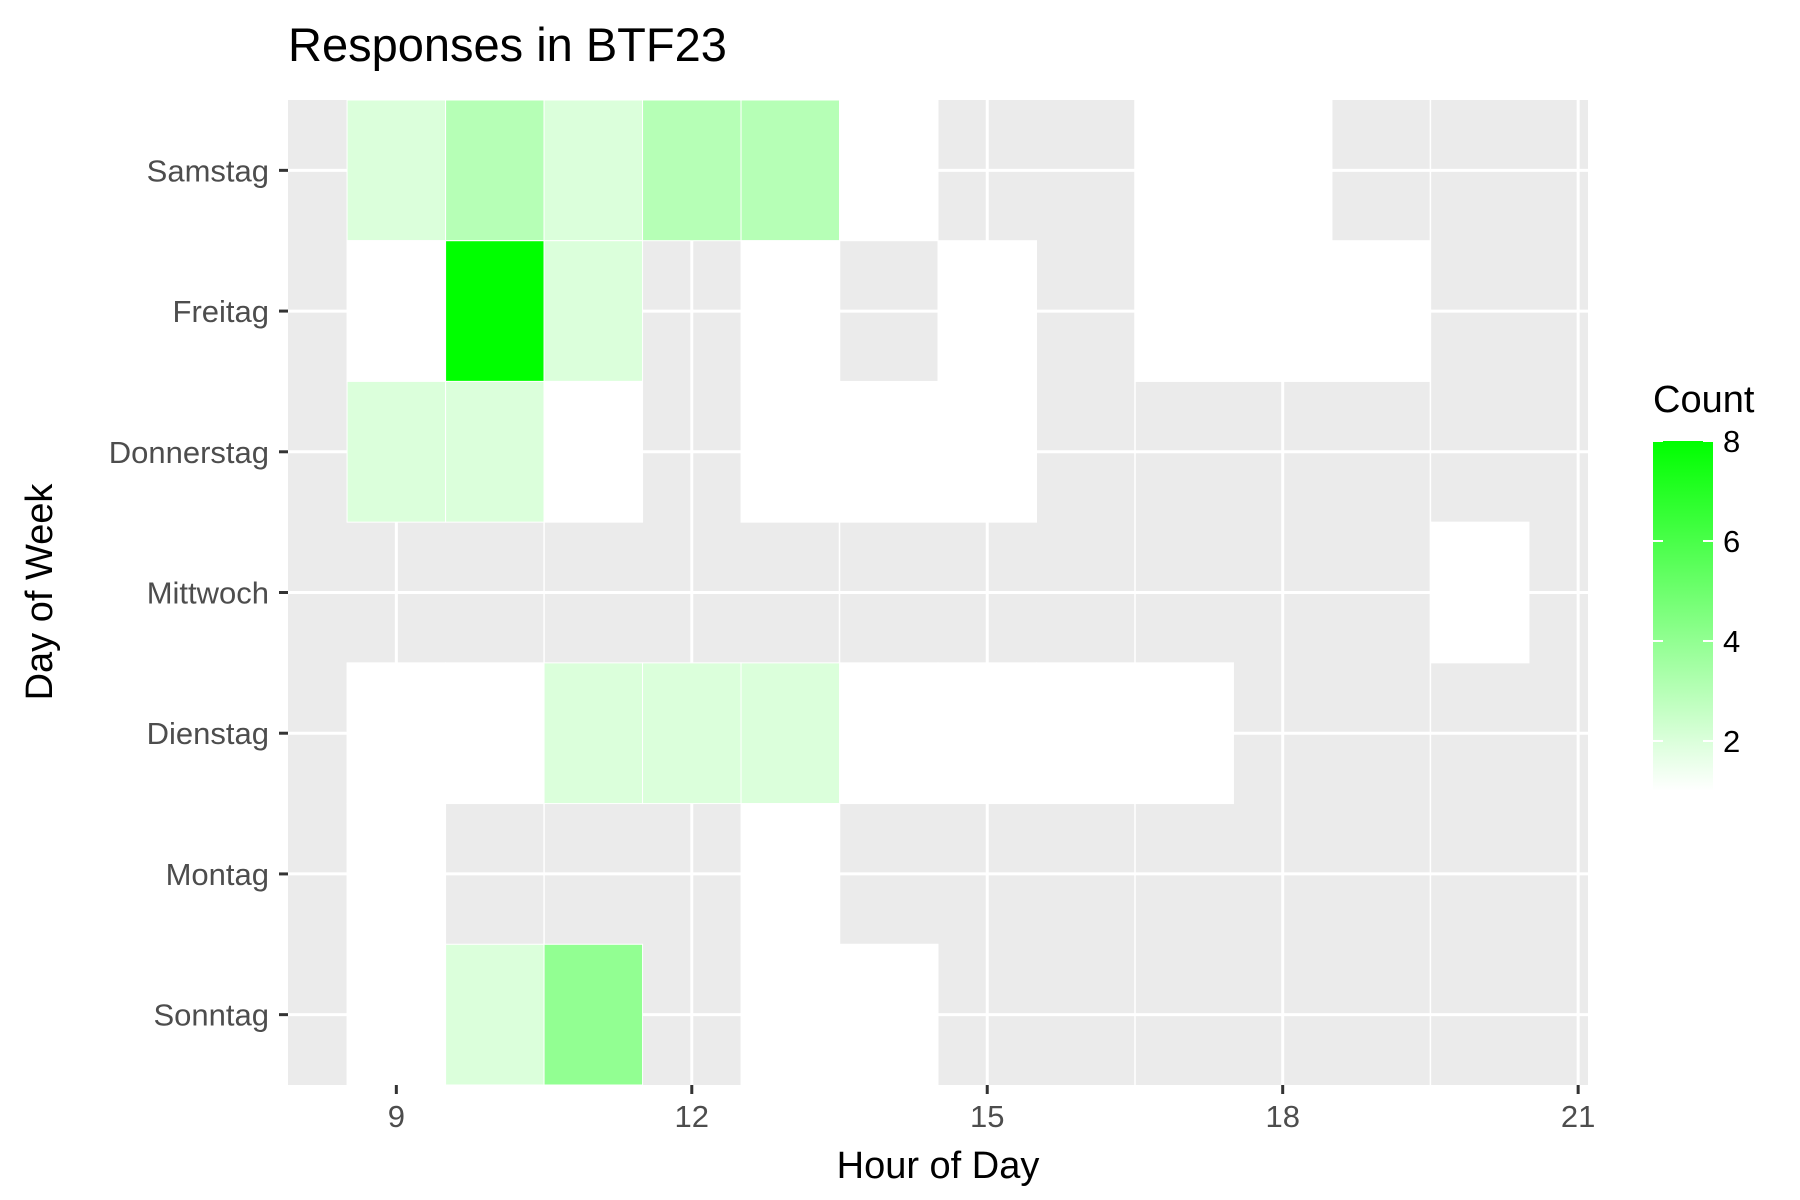  I want to click on legend-ticks: 2 4 6 8, so click(1696, 591).